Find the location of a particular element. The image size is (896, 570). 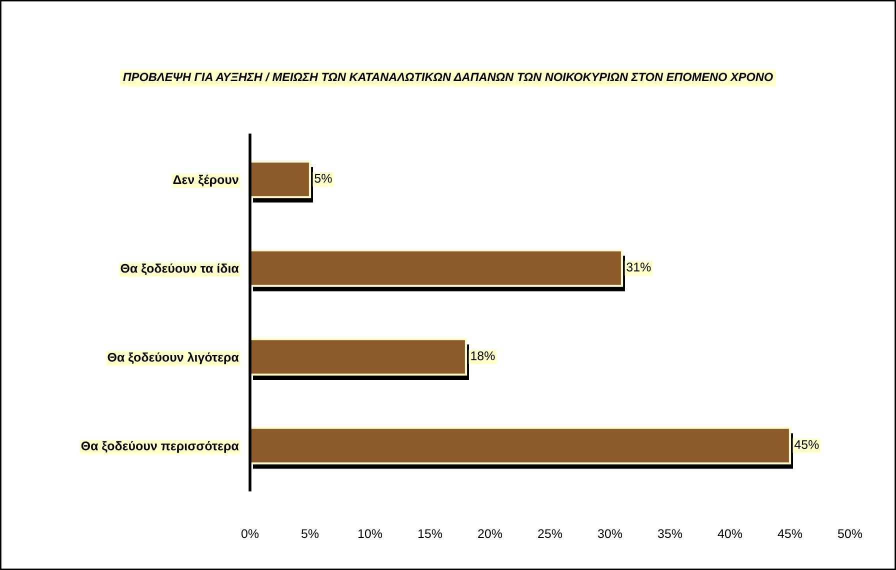

x-tick-label: 40% is located at coordinates (730, 533).